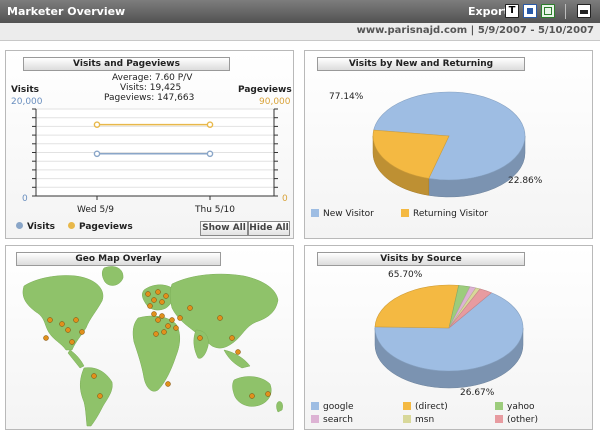 Image resolution: width=600 pixels, height=436 pixels. Describe the element at coordinates (95, 210) in the screenshot. I see `x-tick-label: Wed 5/9` at that location.